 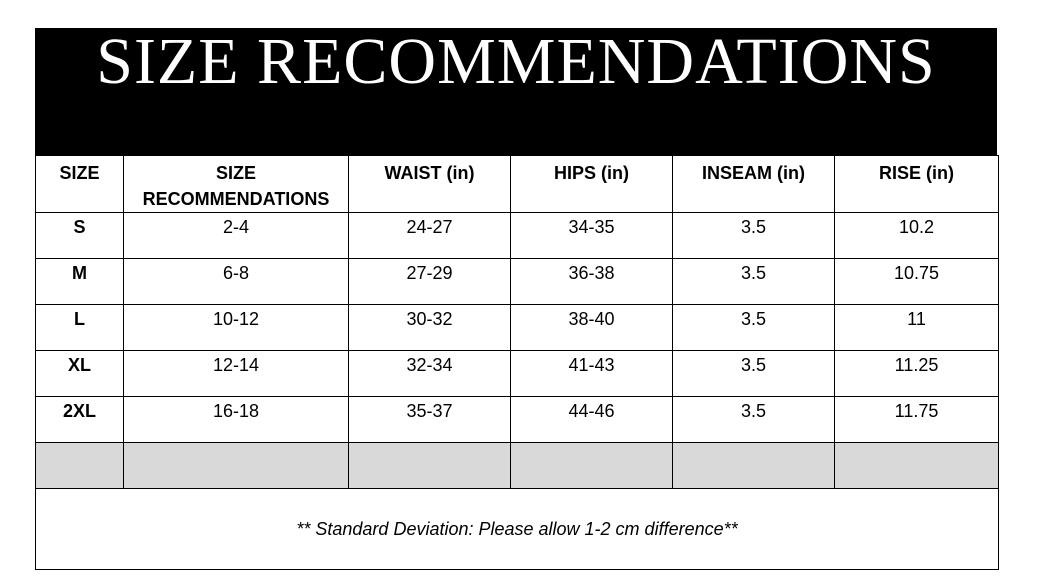 I want to click on cell-rise: 11.25, so click(x=916, y=373).